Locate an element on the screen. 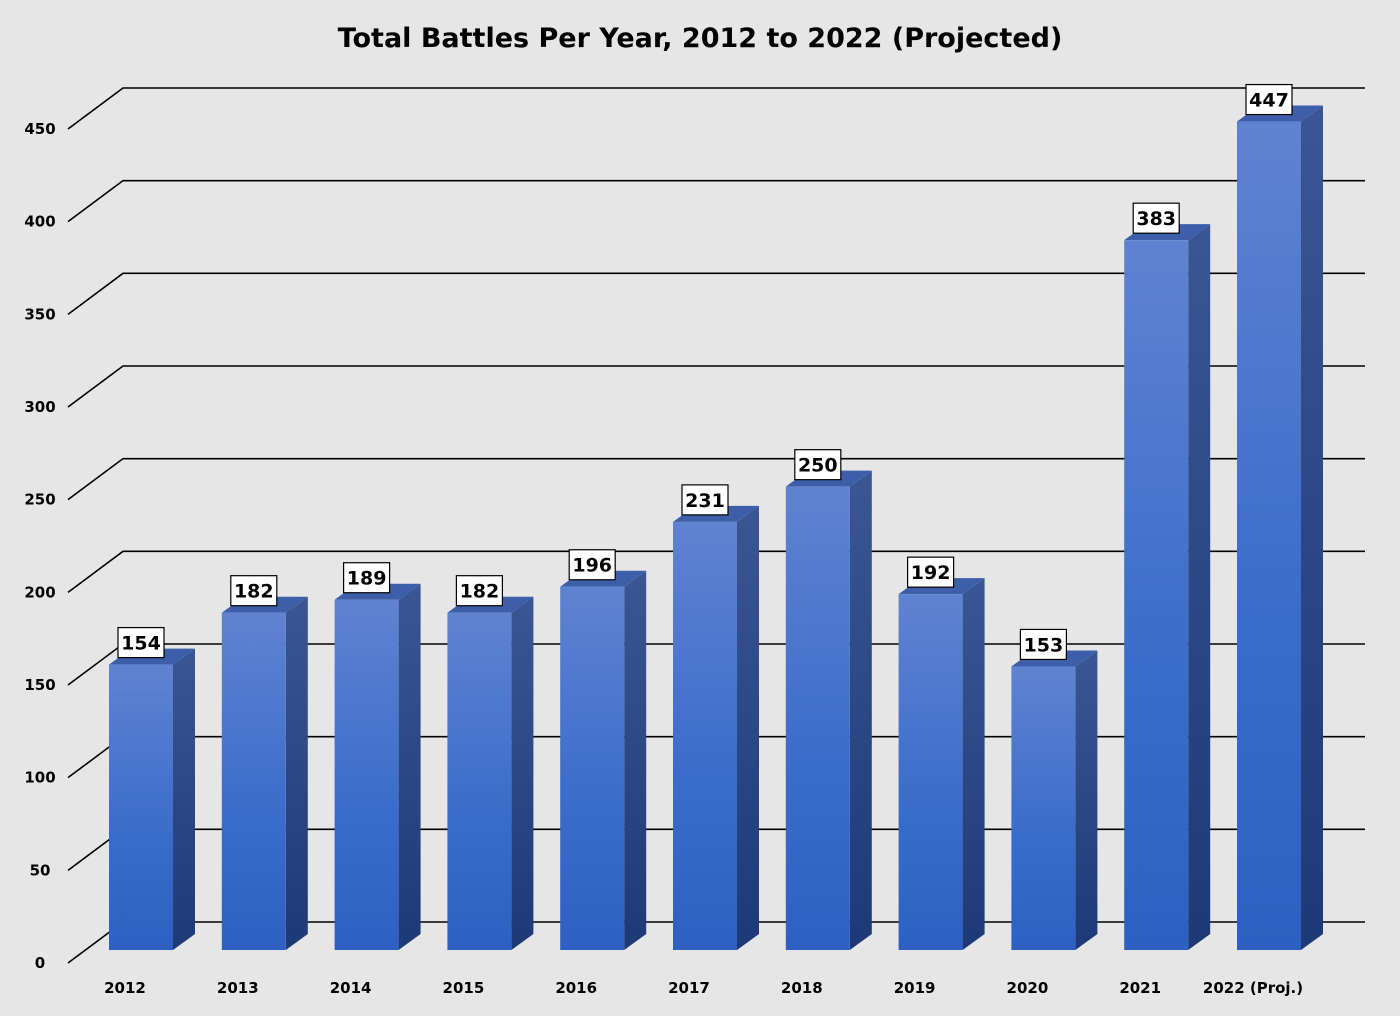  x-tick-label: 2018 is located at coordinates (802, 988).